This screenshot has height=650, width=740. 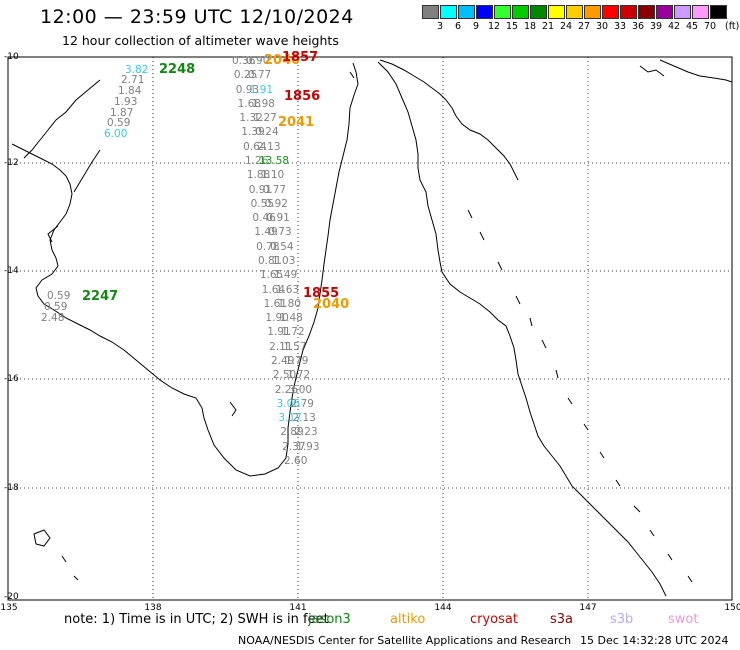 I want to click on lat-label: -12, so click(x=11, y=163).